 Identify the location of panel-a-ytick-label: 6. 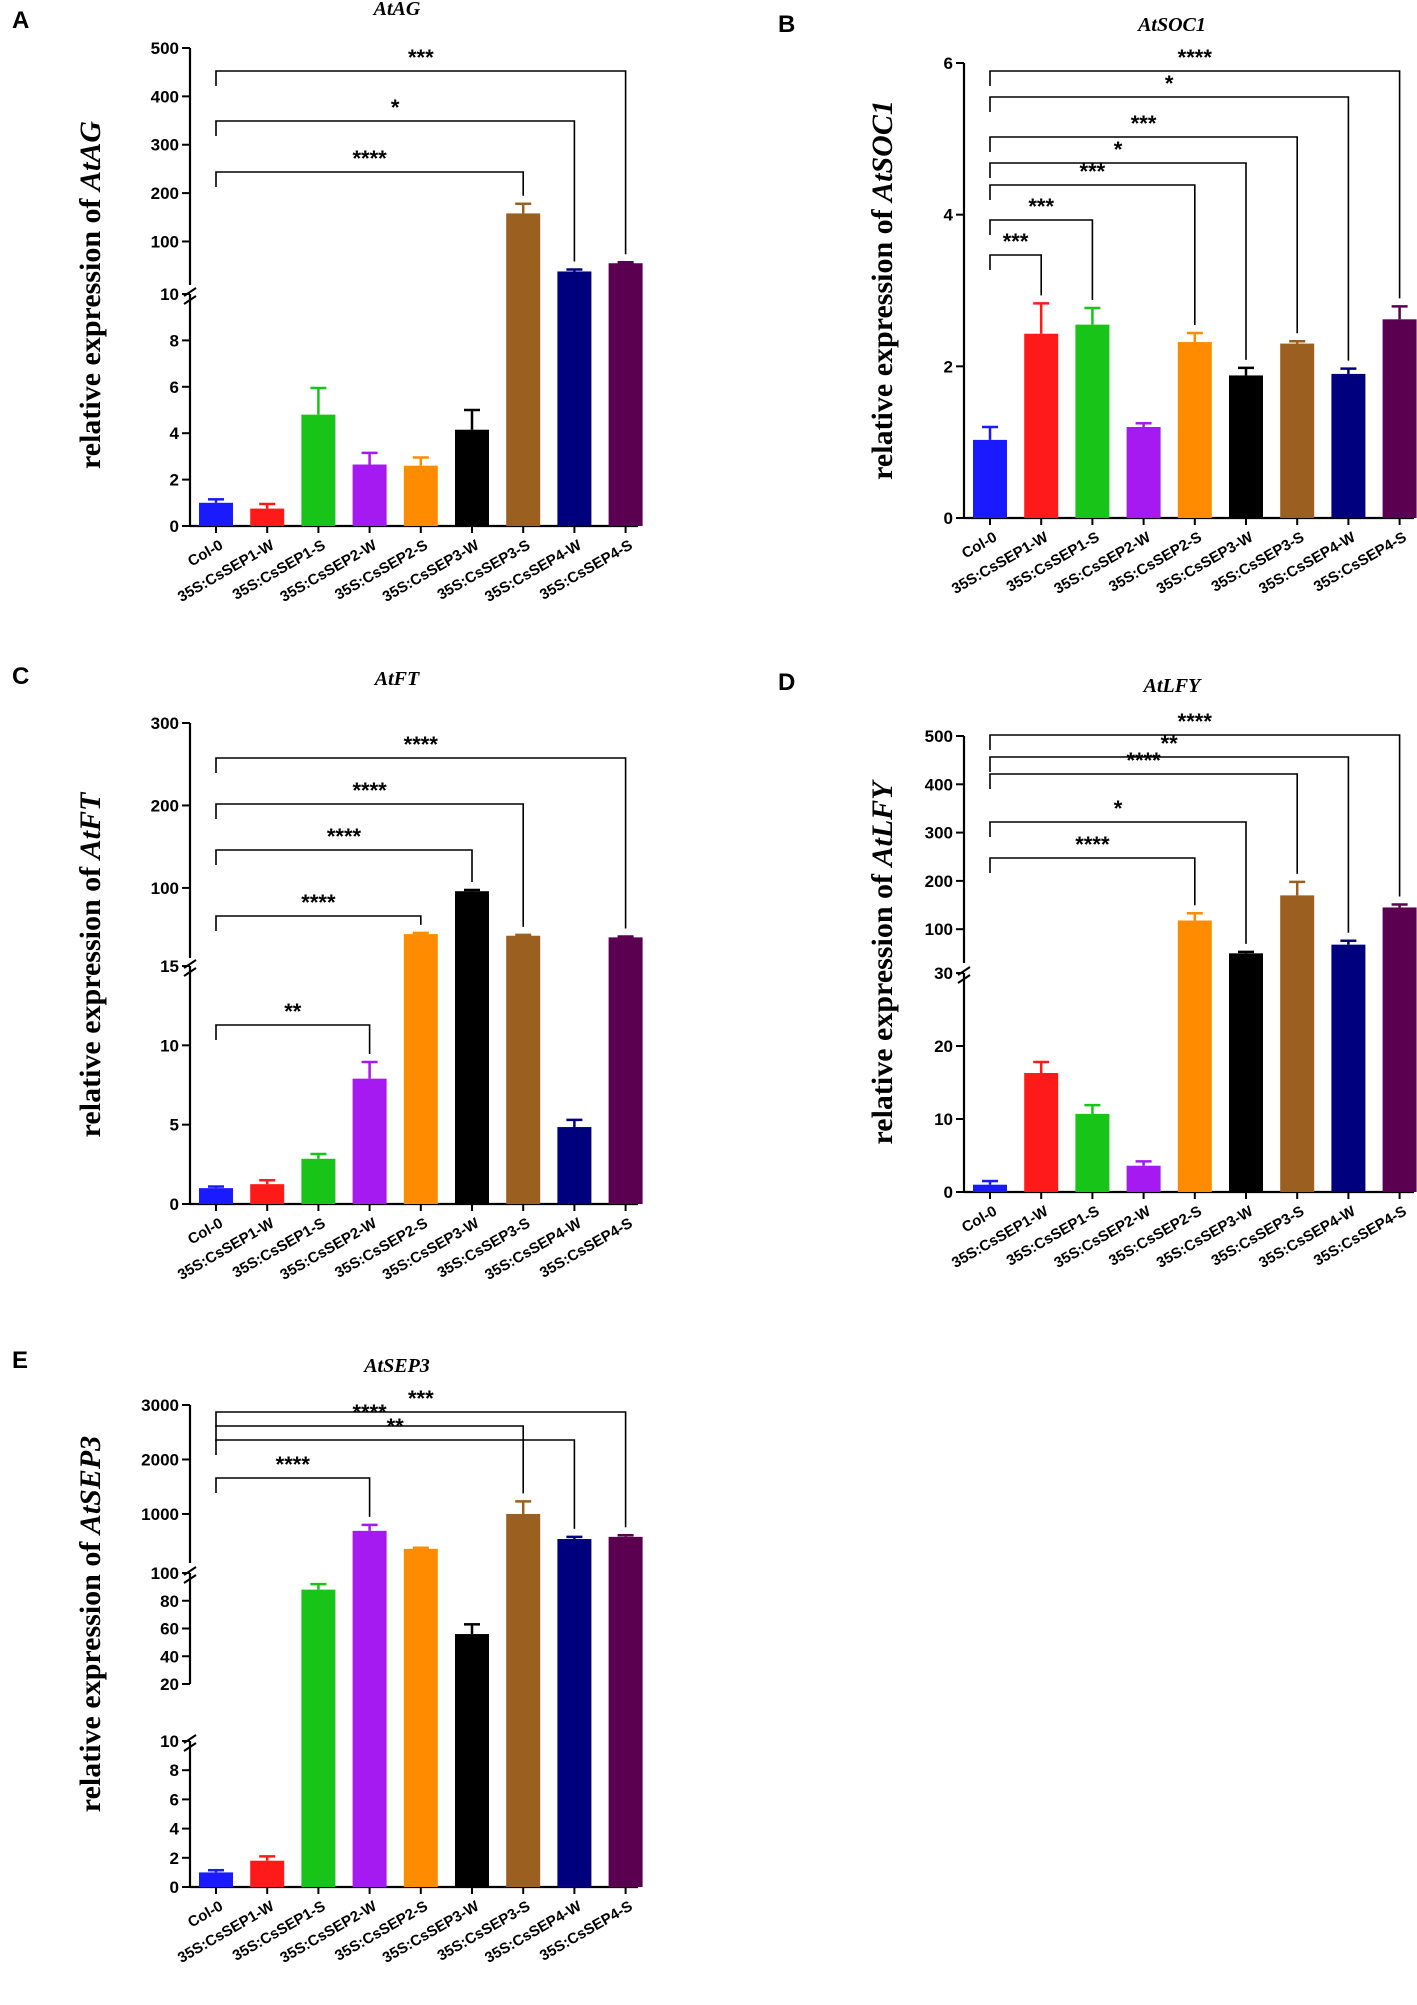
(174, 387).